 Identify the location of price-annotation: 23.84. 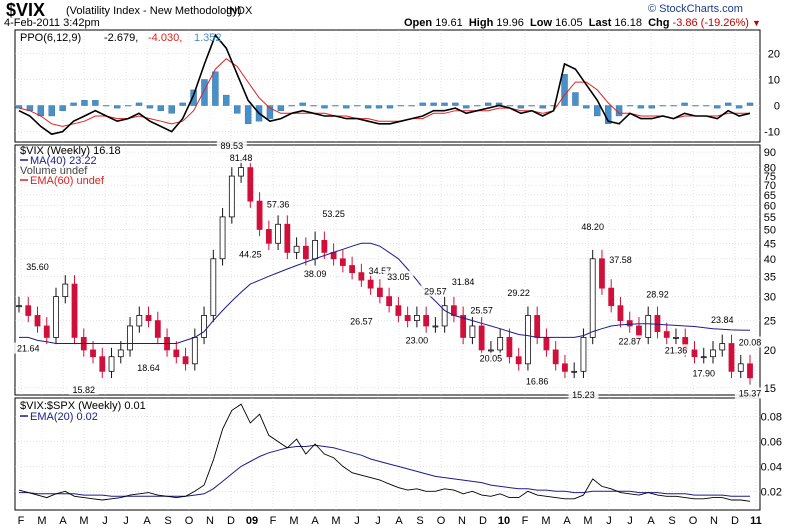
(722, 320).